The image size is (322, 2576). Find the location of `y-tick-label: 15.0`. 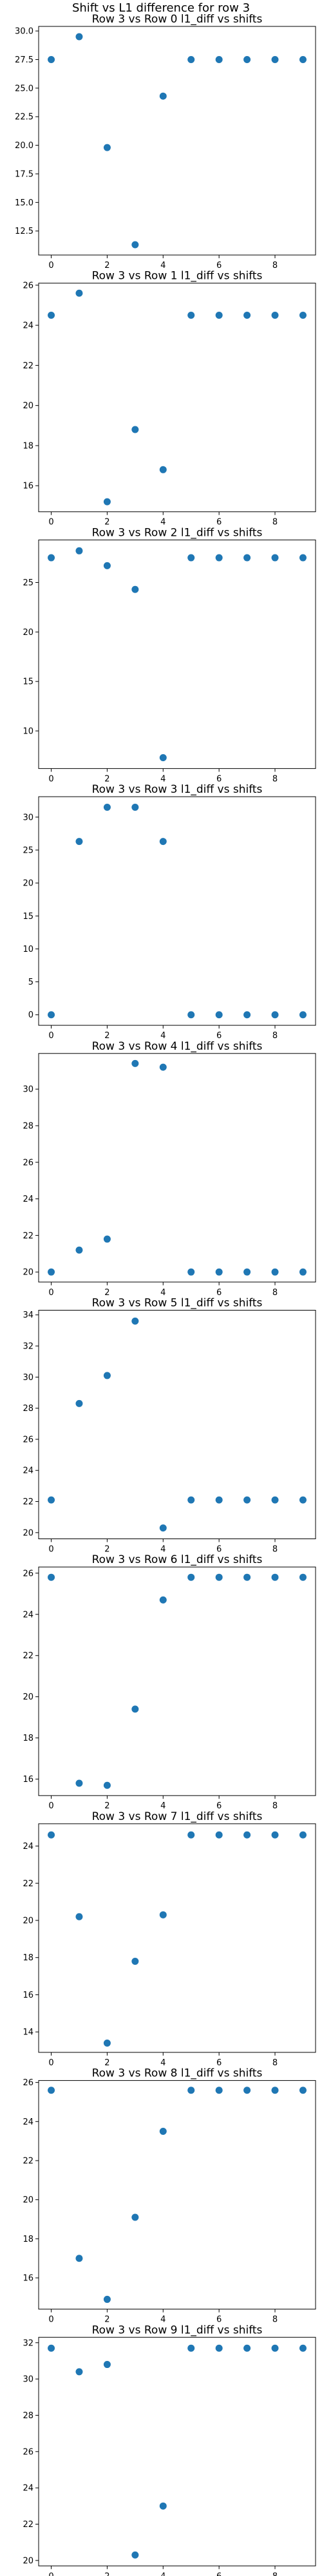

y-tick-label: 15.0 is located at coordinates (24, 203).